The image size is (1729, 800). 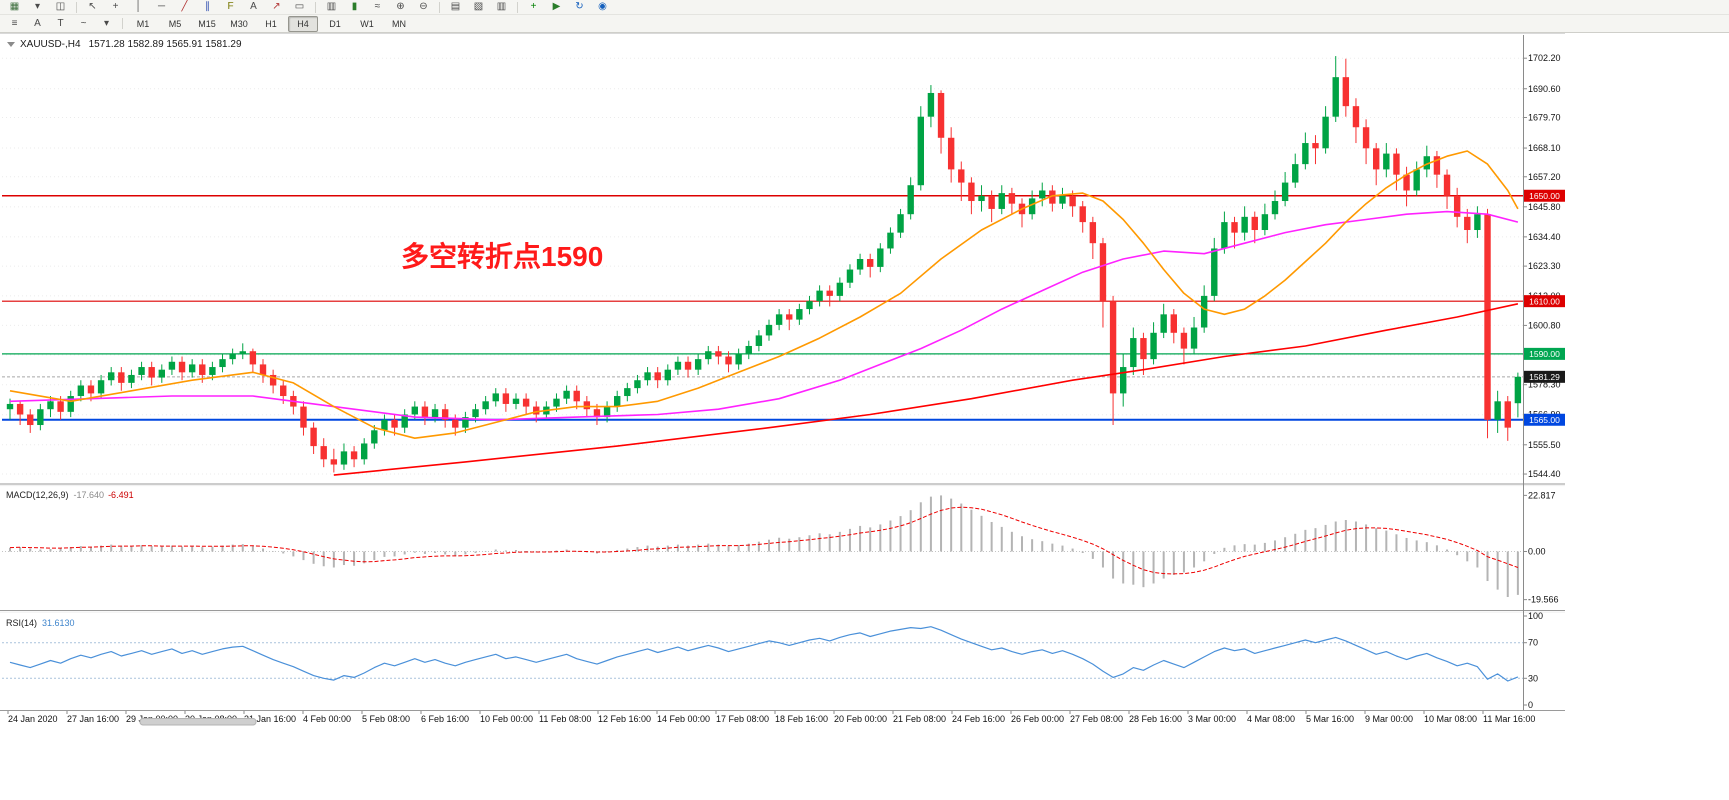 What do you see at coordinates (58, 623) in the screenshot?
I see `rsi-value: 31.6130` at bounding box center [58, 623].